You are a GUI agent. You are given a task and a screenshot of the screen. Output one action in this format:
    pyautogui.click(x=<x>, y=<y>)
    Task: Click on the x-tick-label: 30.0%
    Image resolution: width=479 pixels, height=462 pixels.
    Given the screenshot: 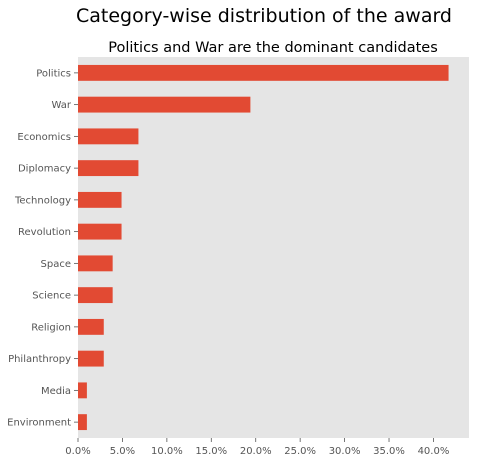 What is the action you would take?
    pyautogui.click(x=345, y=451)
    